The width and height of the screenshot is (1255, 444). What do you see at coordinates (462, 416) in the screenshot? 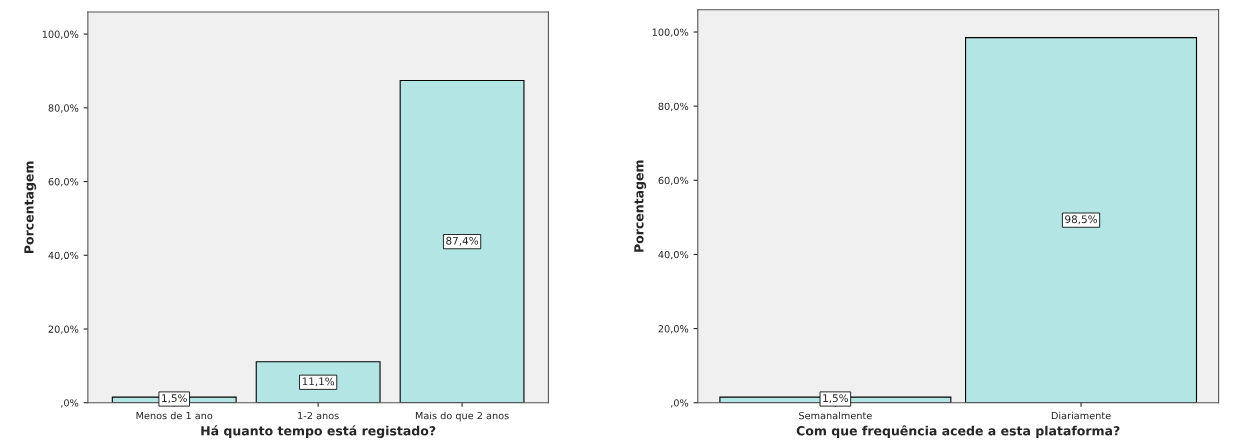
I see `x-tick-label: Mais do que 2 anos` at bounding box center [462, 416].